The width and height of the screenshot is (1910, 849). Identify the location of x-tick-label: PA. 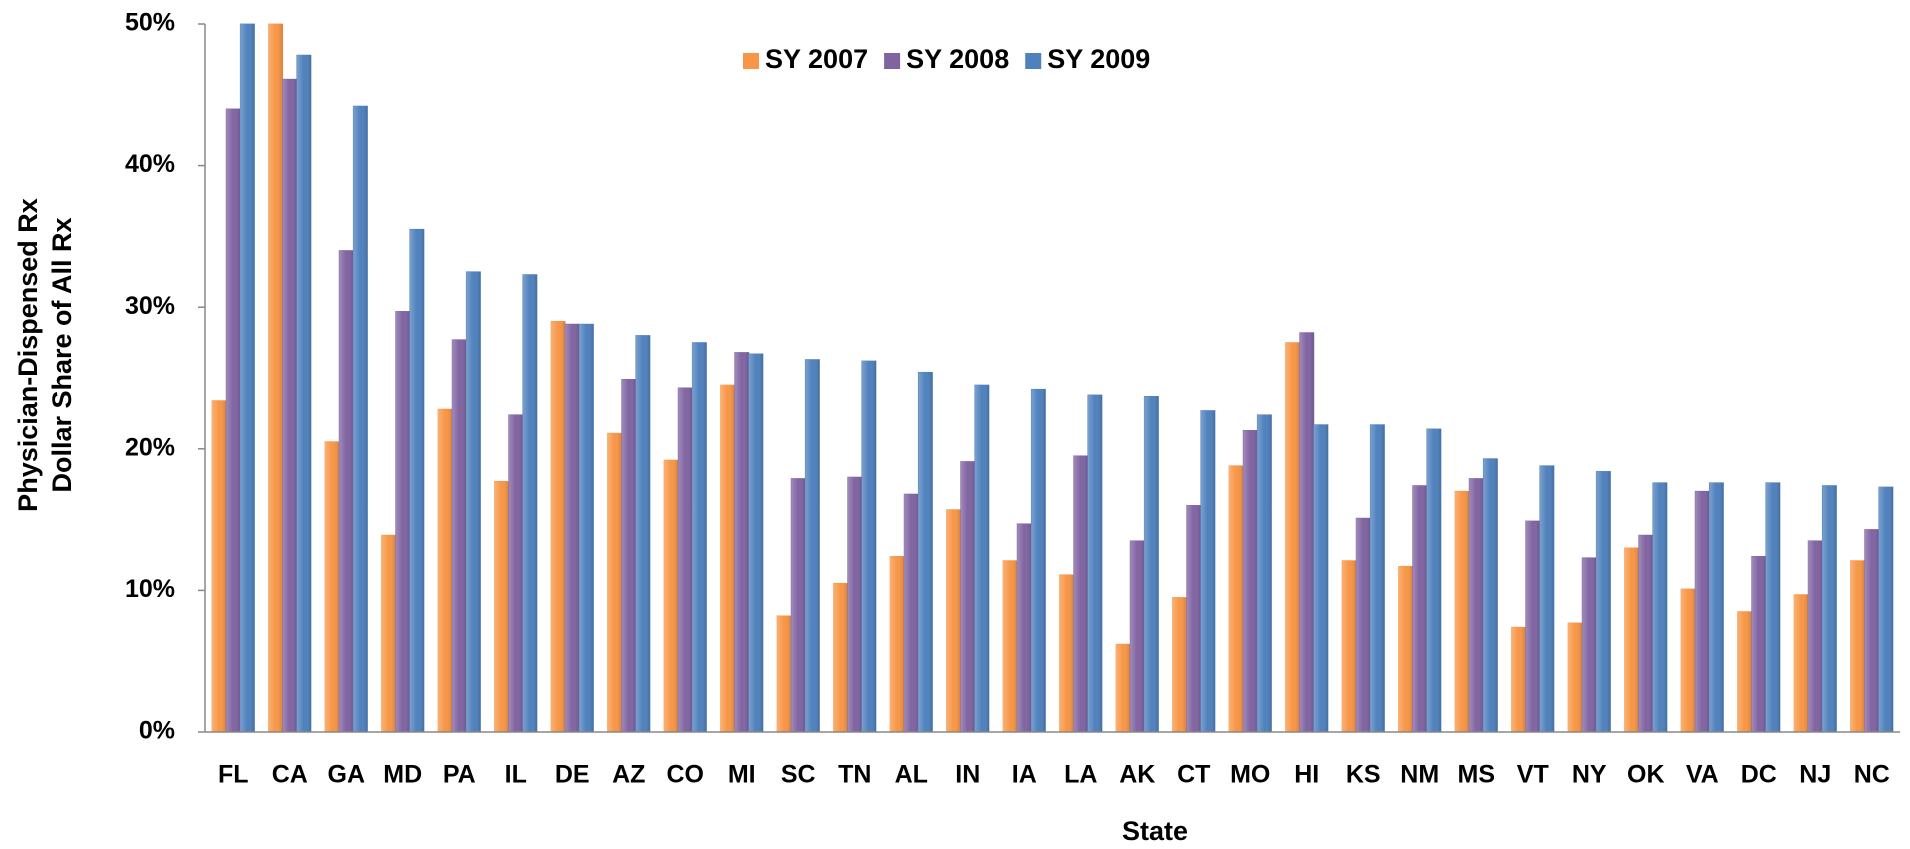
(459, 775).